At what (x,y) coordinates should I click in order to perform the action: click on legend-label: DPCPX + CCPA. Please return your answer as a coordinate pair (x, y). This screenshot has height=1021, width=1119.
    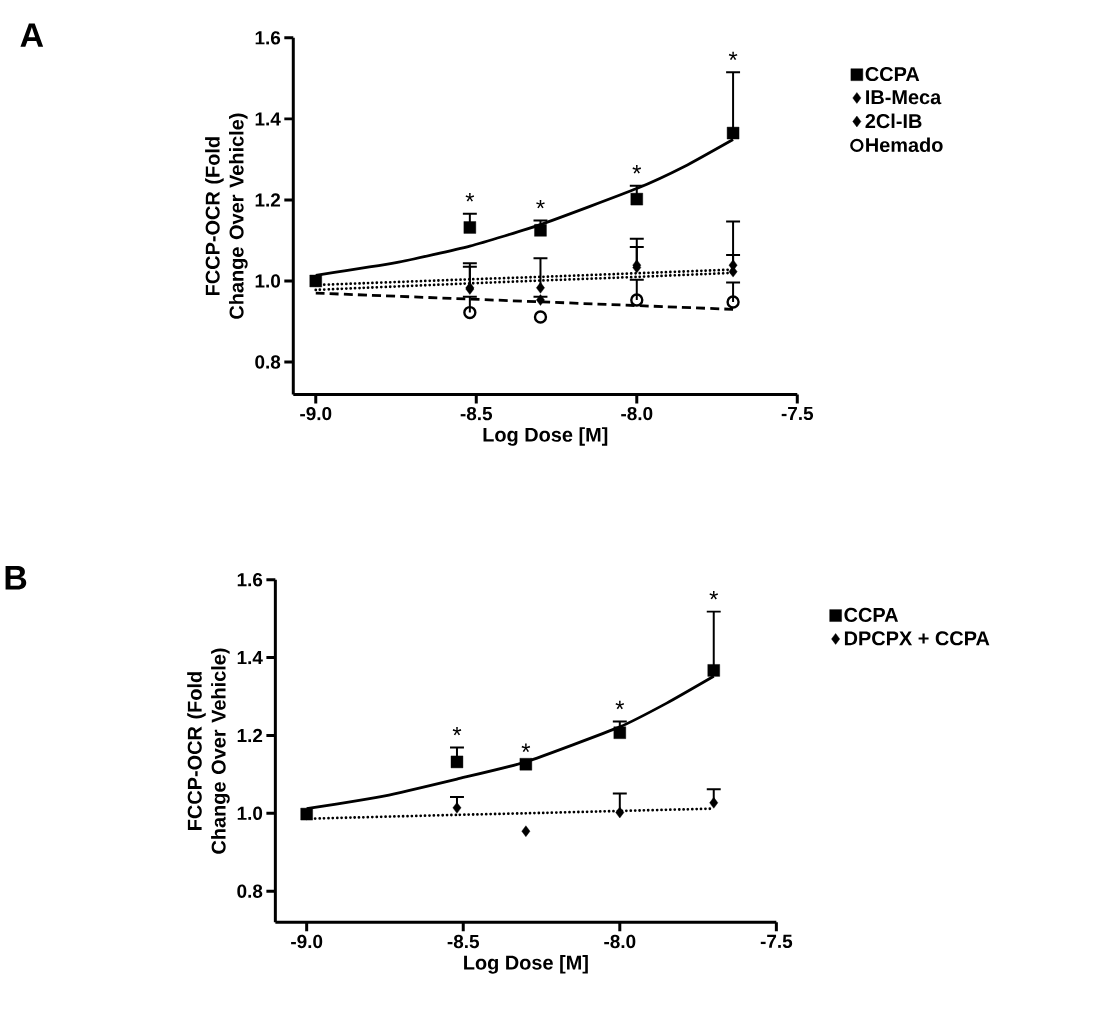
    Looking at the image, I should click on (917, 638).